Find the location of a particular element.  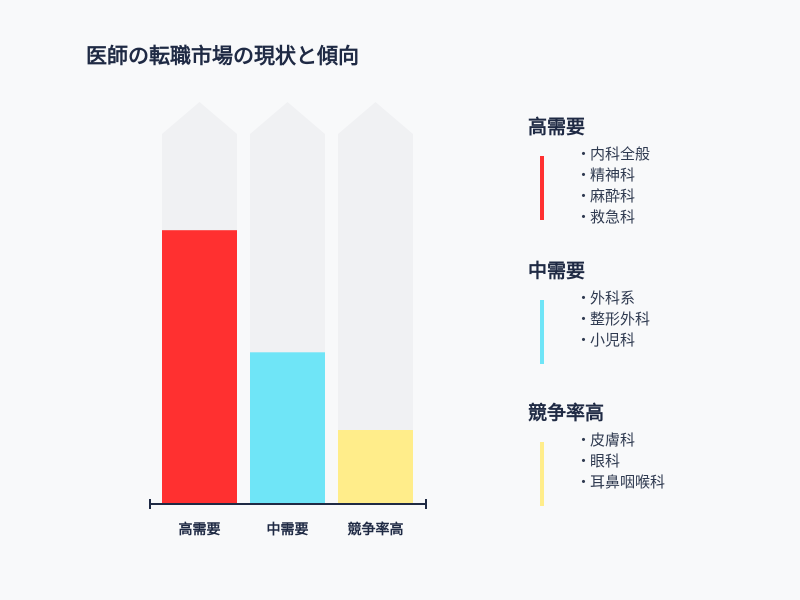

legend-item: ・眼科 is located at coordinates (620, 461).